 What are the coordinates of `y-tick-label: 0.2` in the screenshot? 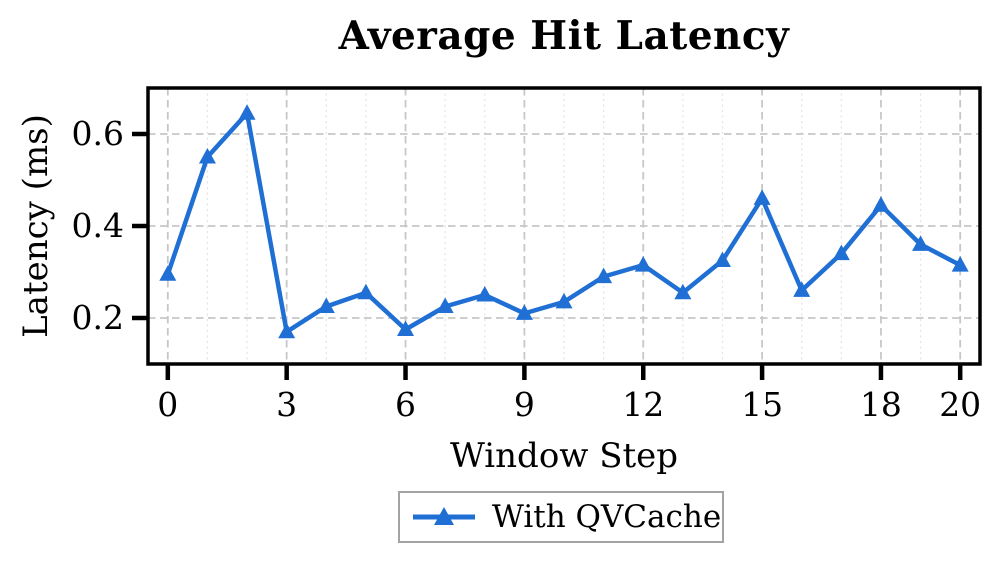 It's located at (98, 317).